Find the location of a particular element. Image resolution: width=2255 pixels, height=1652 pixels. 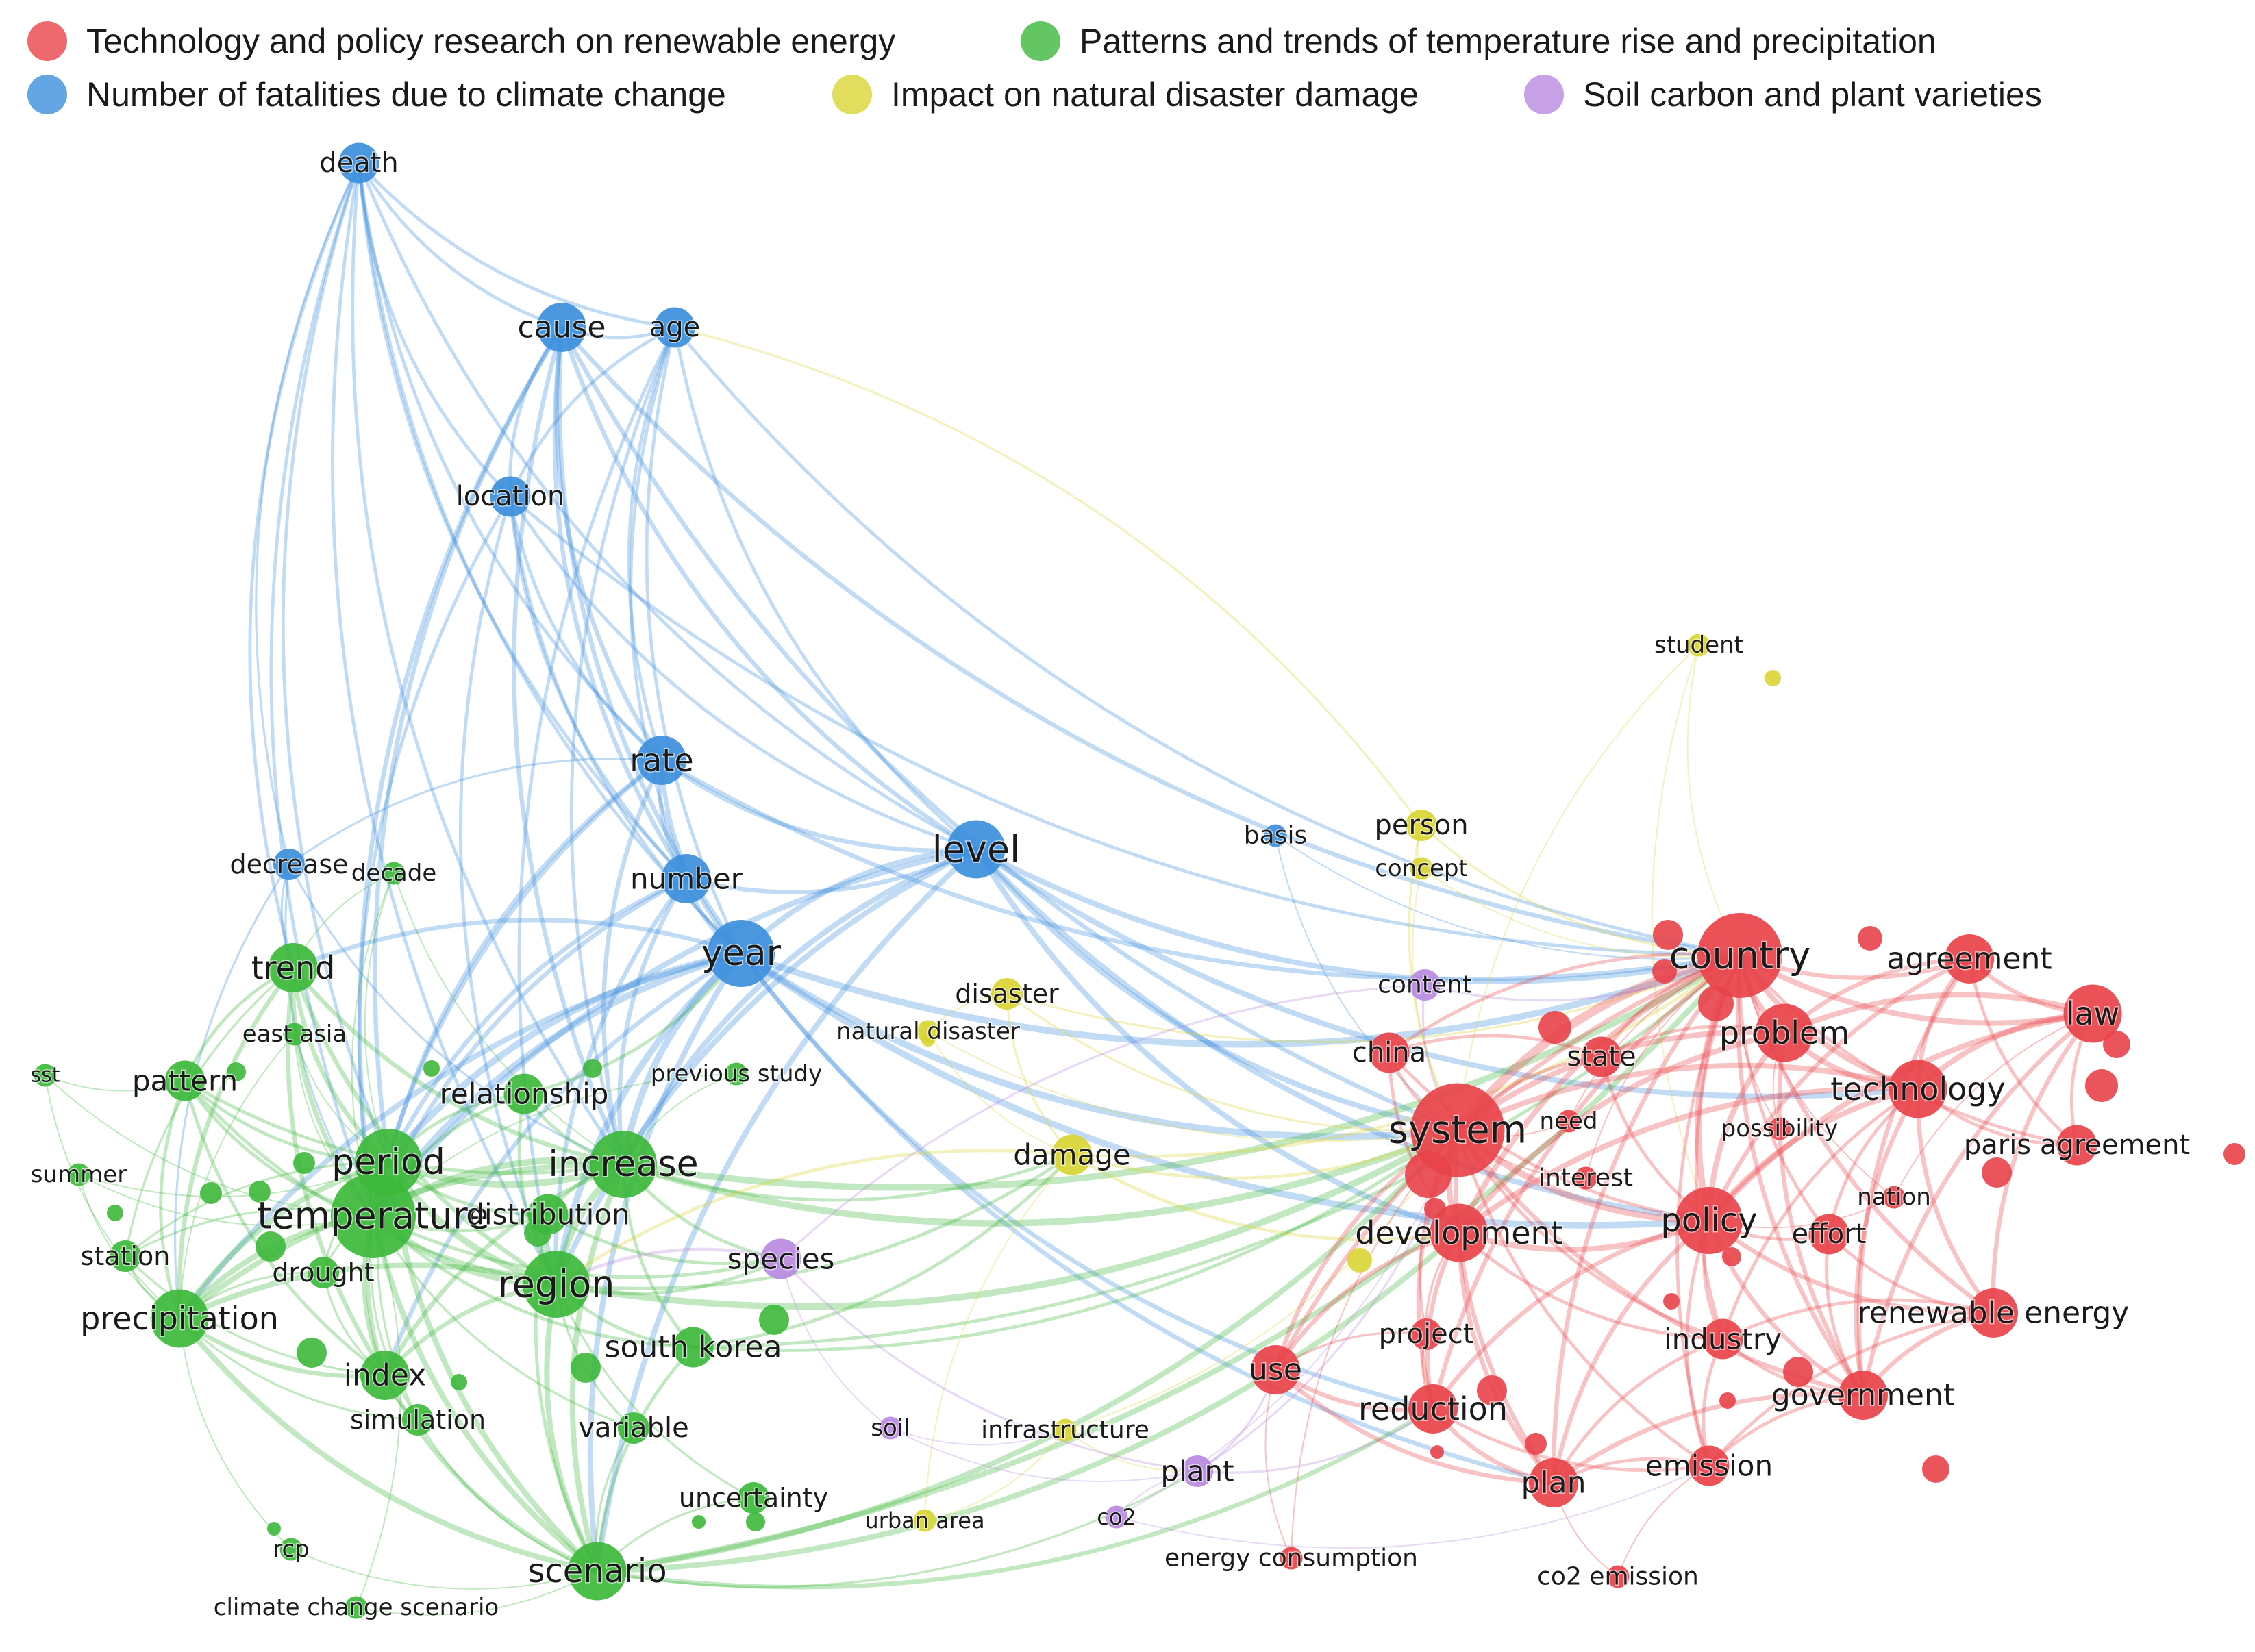

node-co2 is located at coordinates (1116, 1517).